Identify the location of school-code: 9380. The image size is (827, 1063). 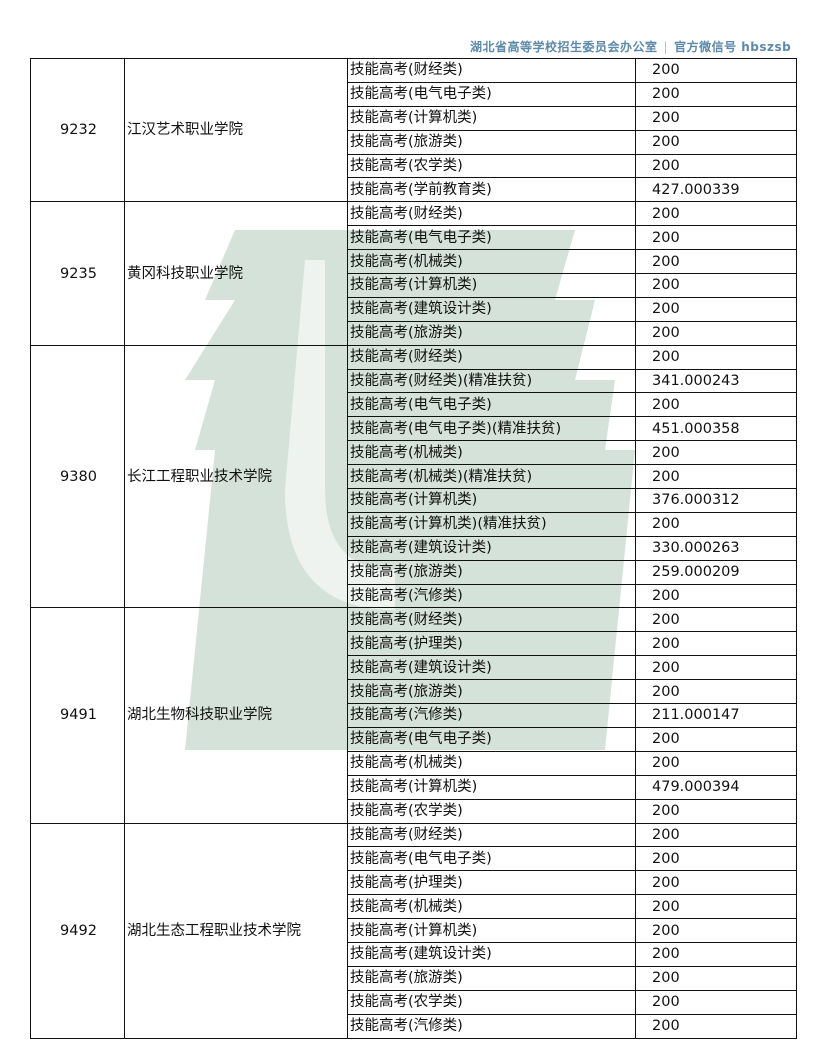
(77, 476).